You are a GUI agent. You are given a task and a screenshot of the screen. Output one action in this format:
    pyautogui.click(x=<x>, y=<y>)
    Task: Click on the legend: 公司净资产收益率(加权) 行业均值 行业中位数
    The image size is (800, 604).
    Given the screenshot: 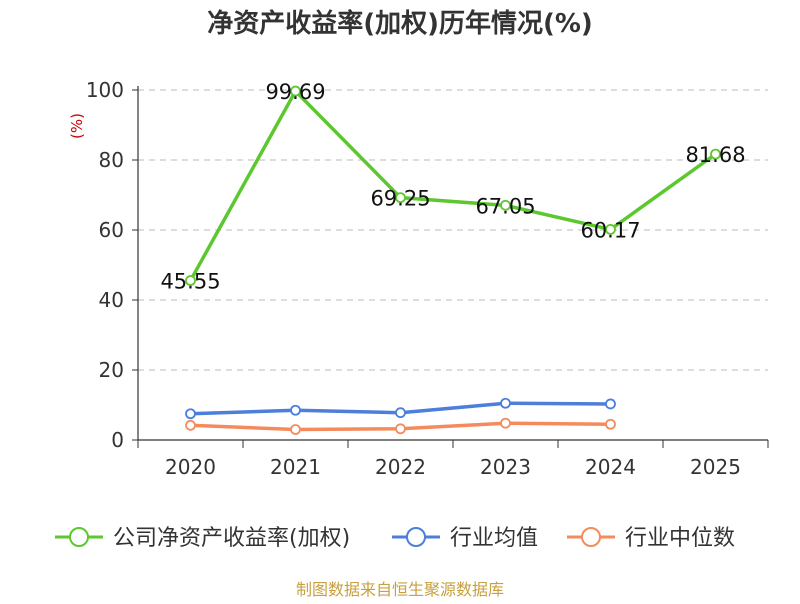 What is the action you would take?
    pyautogui.click(x=395, y=538)
    